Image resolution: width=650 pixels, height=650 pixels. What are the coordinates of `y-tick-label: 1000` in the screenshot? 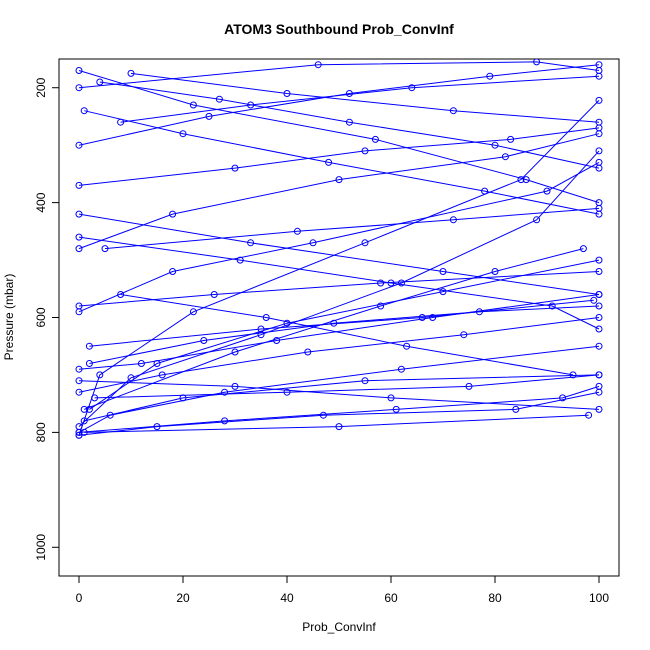 It's located at (41, 547).